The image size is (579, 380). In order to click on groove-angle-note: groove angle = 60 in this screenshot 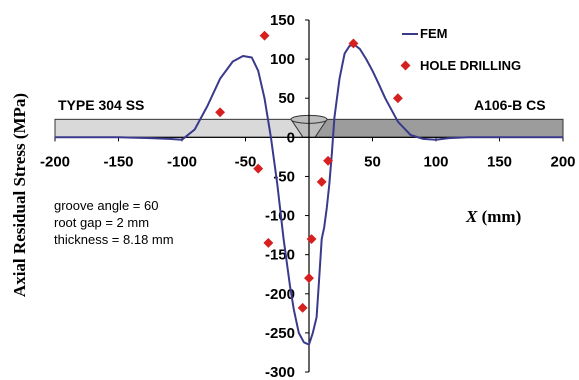, I will do `click(106, 205)`.